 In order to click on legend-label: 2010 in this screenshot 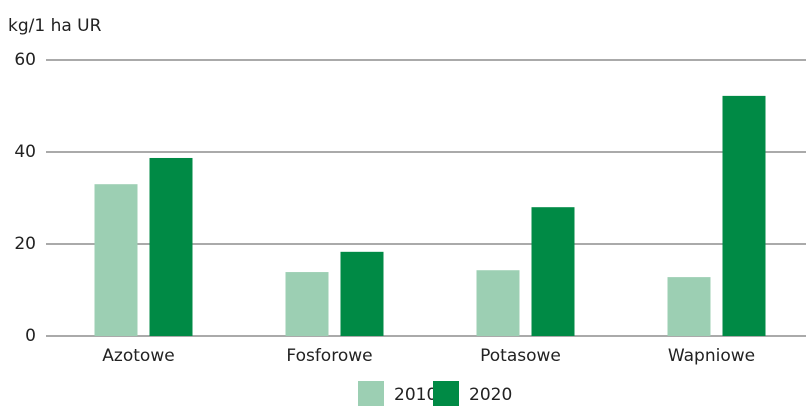, I will do `click(415, 395)`.